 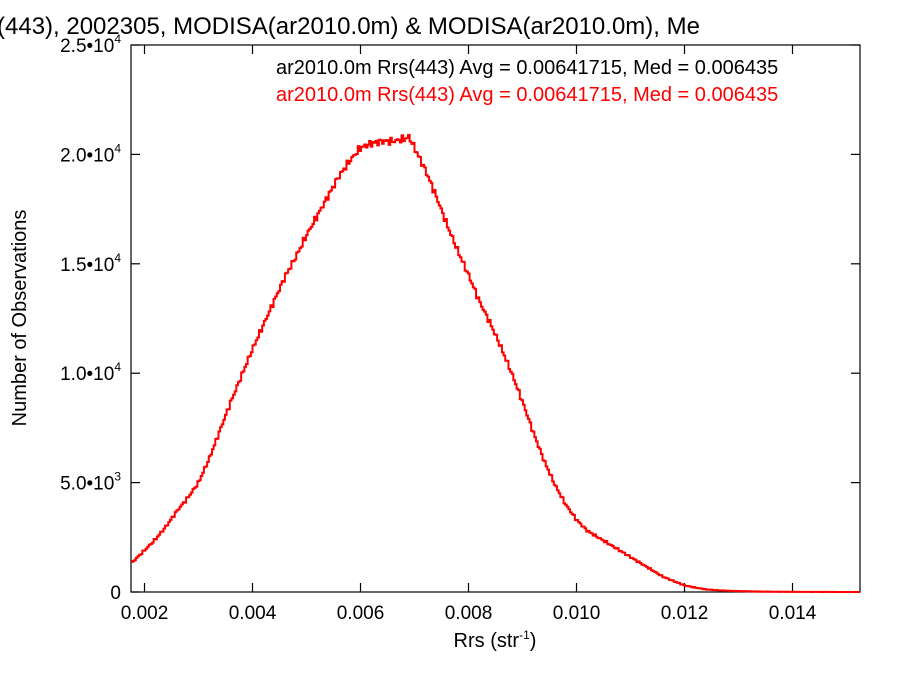 What do you see at coordinates (533, 641) in the screenshot?
I see `x-axis-label-suffix: )` at bounding box center [533, 641].